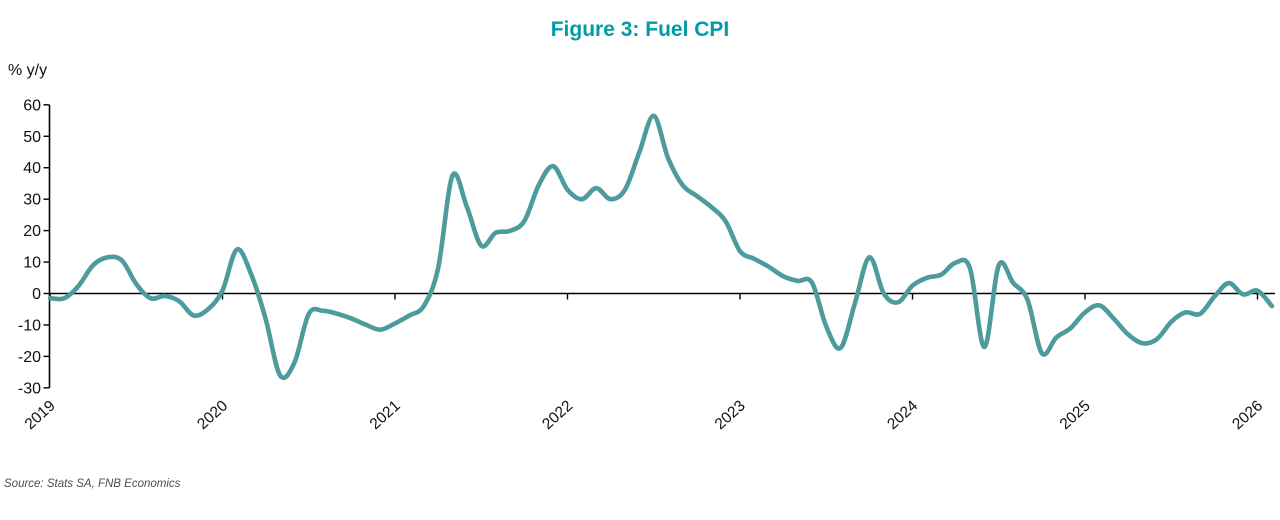  I want to click on y-tick-label: -30, so click(29, 388).